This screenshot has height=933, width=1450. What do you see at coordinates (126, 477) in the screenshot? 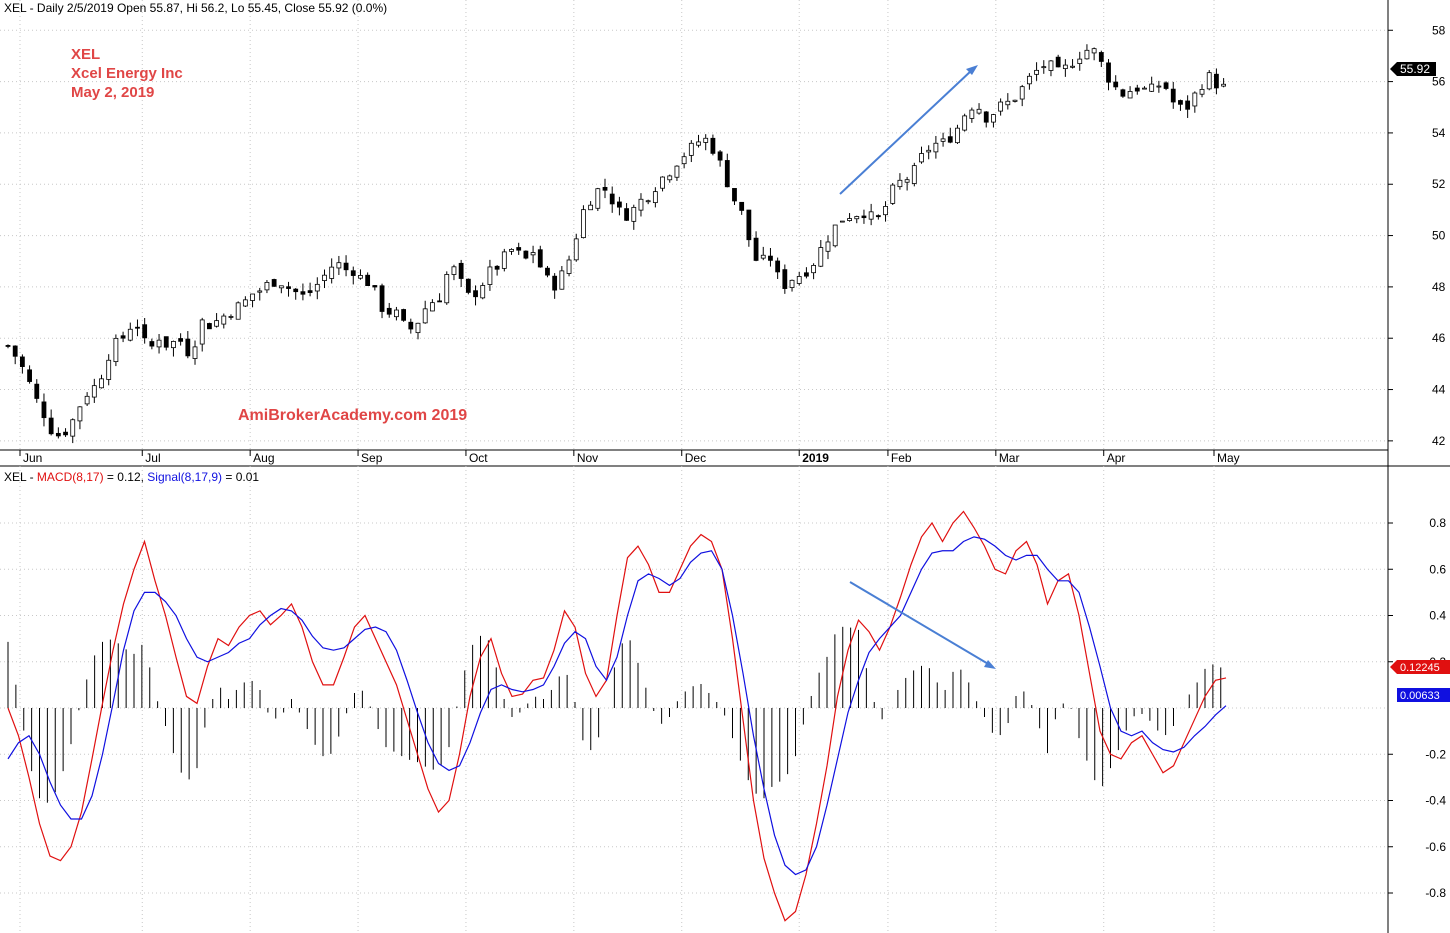
I see `macd-title-value: = 0.12,` at bounding box center [126, 477].